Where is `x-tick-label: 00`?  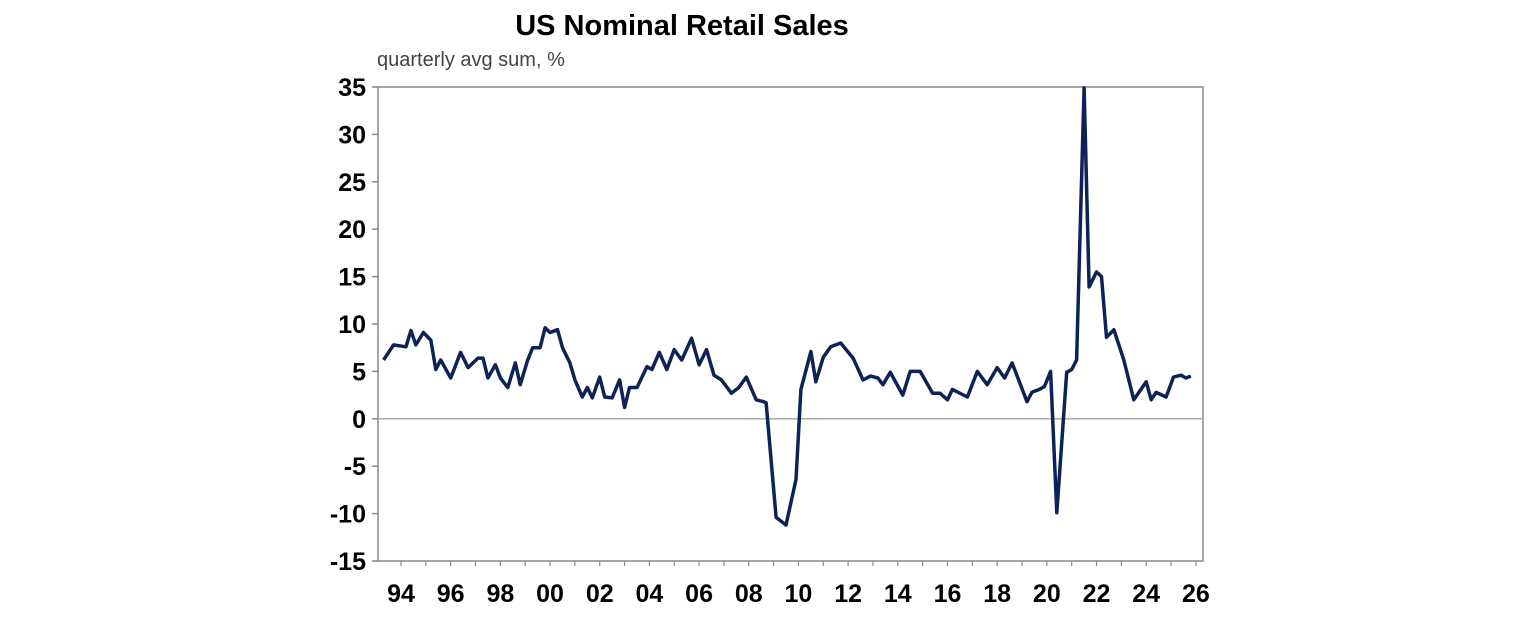
x-tick-label: 00 is located at coordinates (550, 594).